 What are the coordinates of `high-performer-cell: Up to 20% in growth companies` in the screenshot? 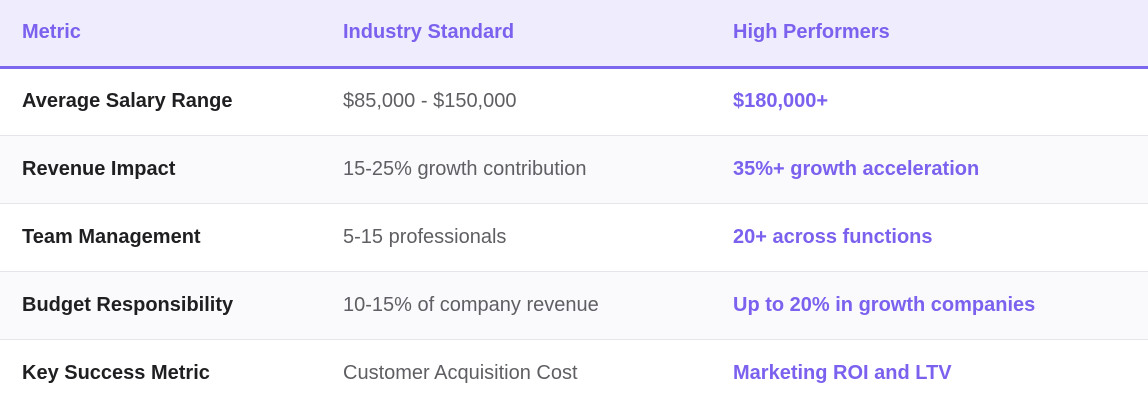 It's located at (884, 304).